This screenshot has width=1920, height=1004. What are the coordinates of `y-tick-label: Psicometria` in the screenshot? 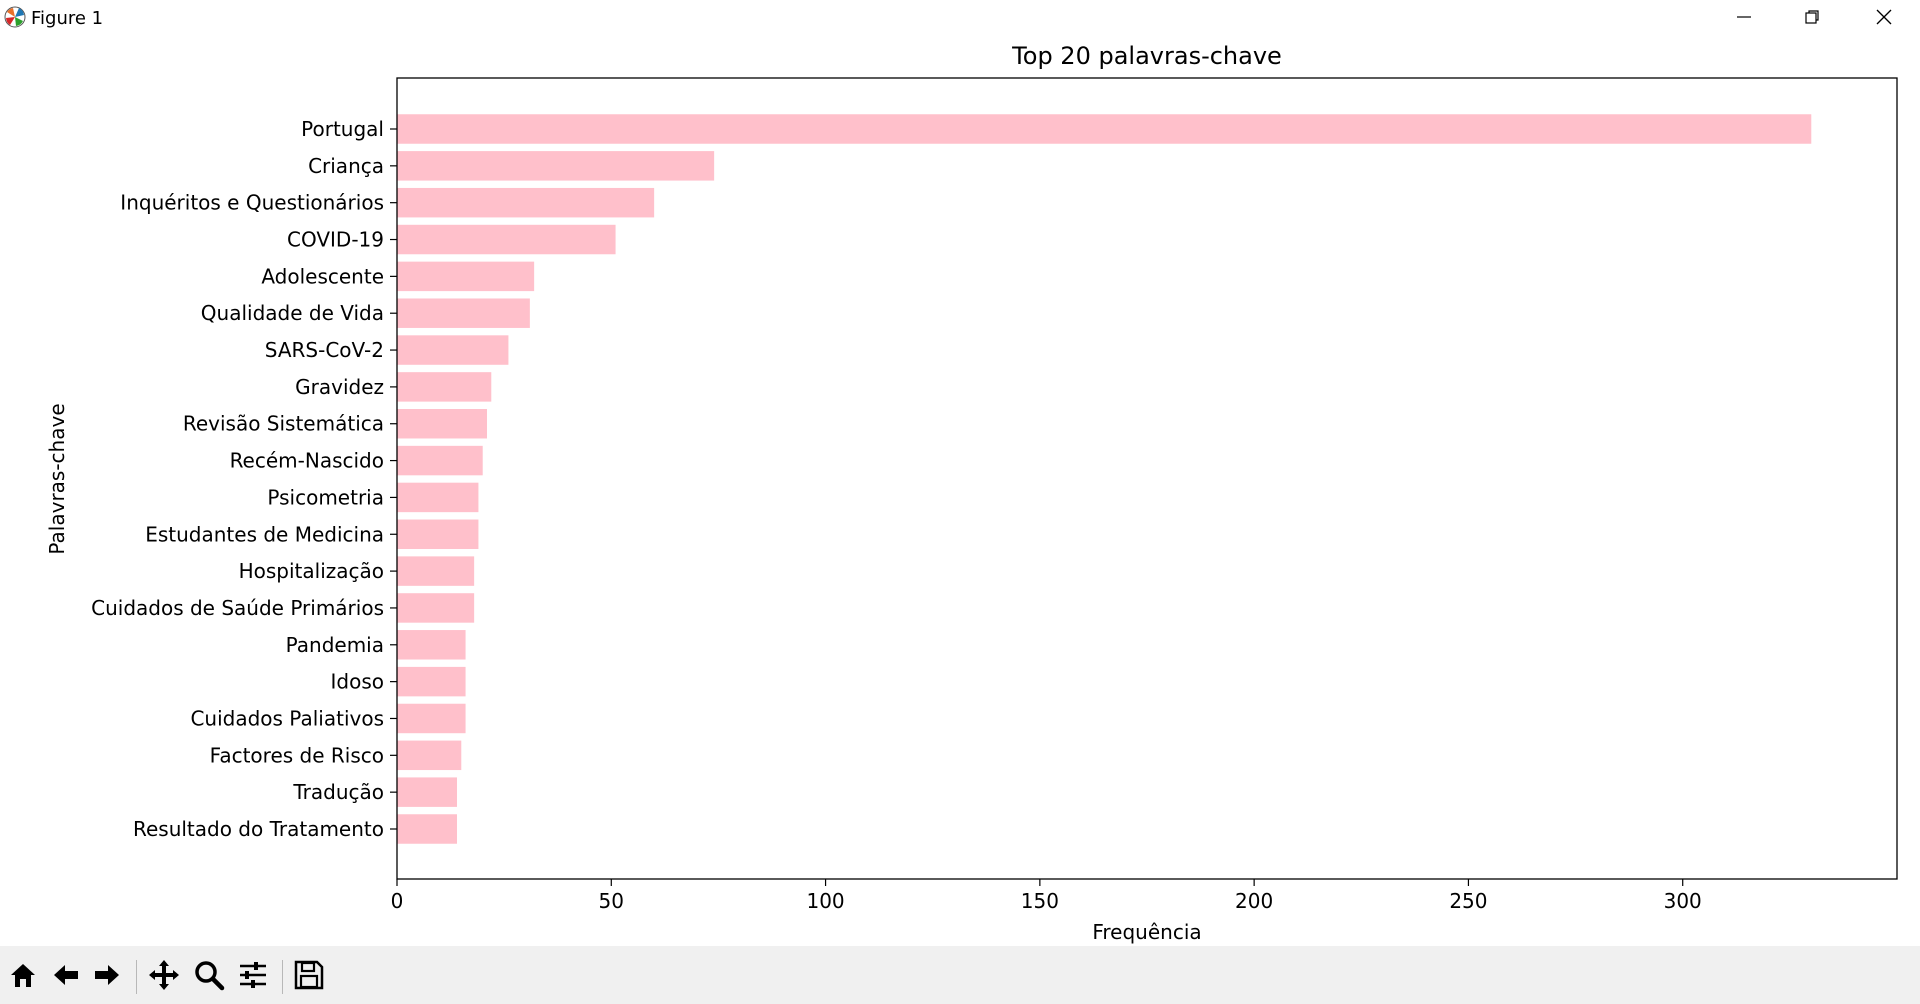 It's located at (325, 497).